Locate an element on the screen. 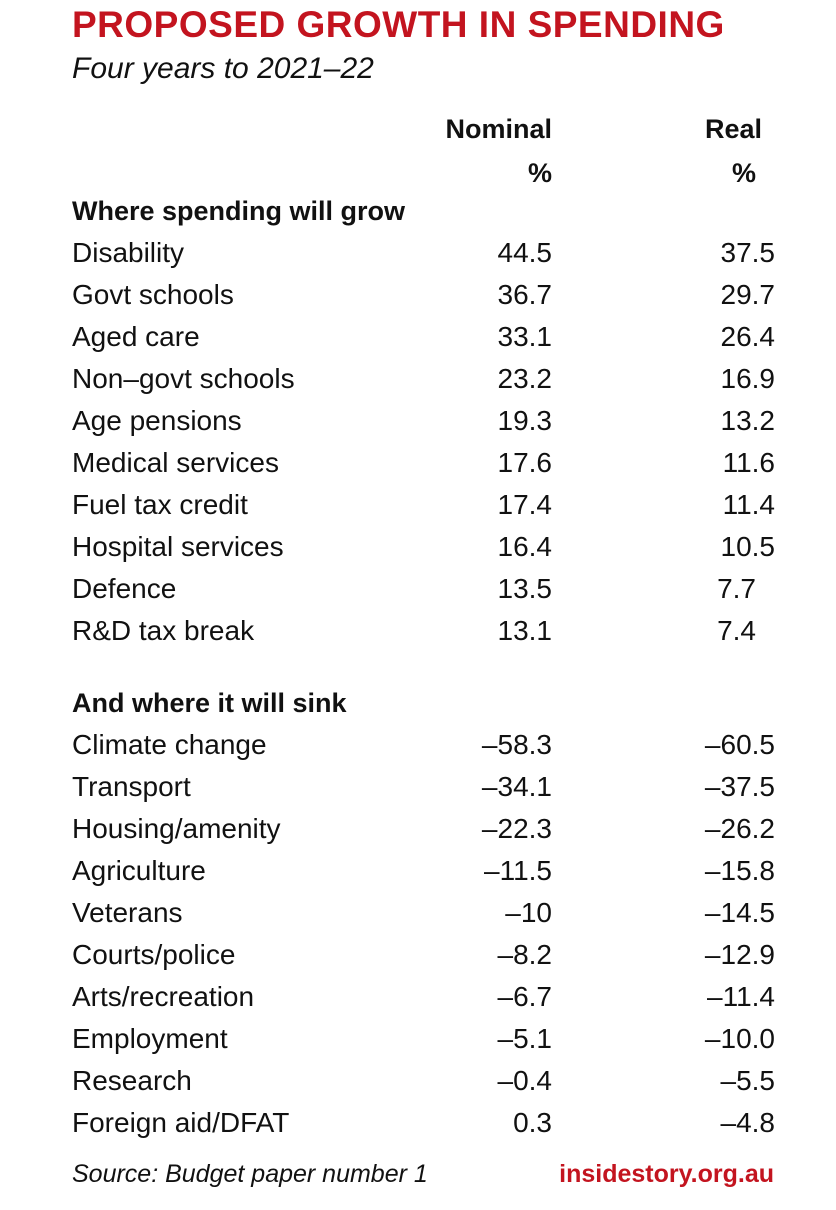  row-label: Medical services is located at coordinates (175, 462).